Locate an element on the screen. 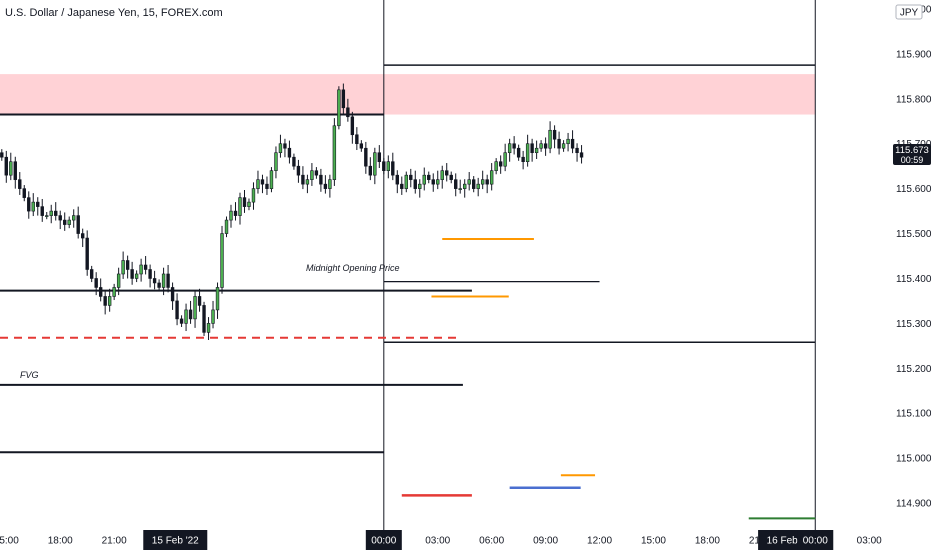 The image size is (932, 550). time-axis-panel is located at coordinates (431, 540).